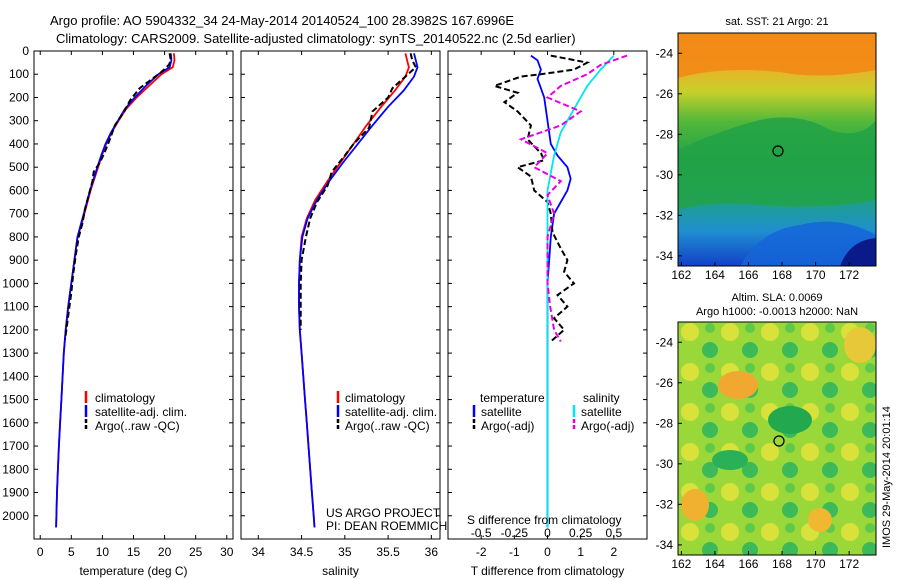 This screenshot has width=900, height=580. What do you see at coordinates (887, 477) in the screenshot?
I see `imos-timestamp: IMOS 29-May-2014 20:01:14` at bounding box center [887, 477].